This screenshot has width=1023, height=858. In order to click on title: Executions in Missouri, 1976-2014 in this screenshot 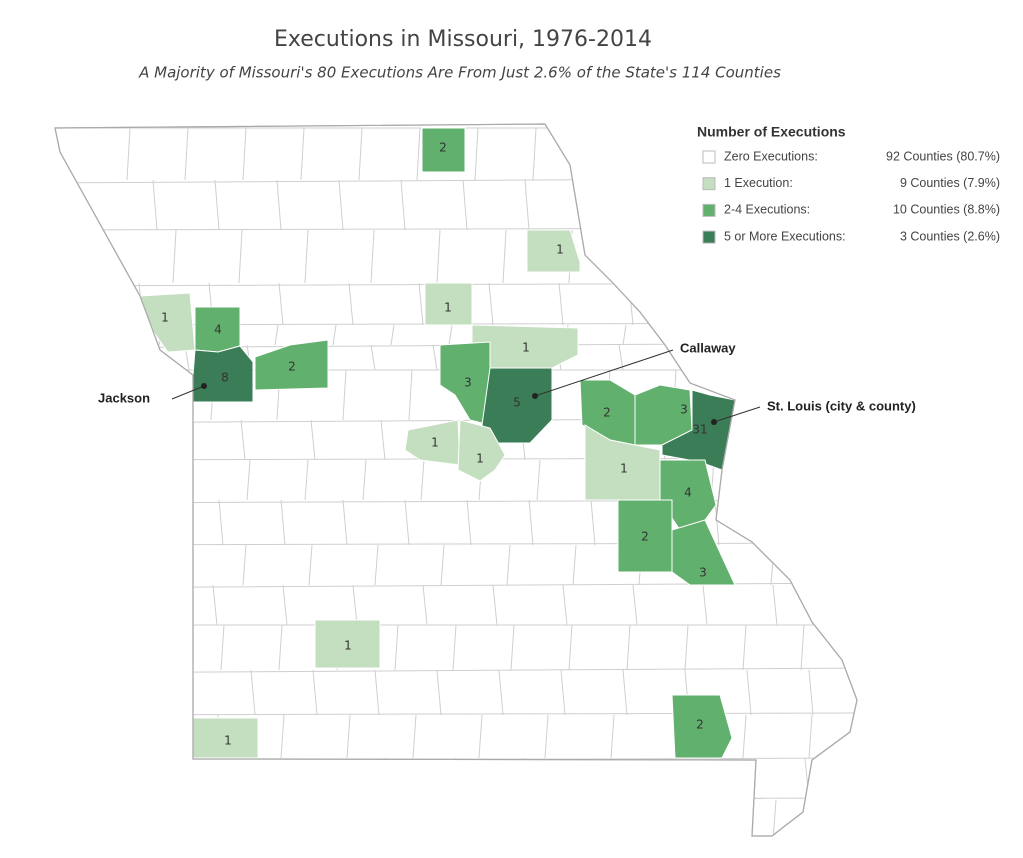, I will do `click(463, 39)`.